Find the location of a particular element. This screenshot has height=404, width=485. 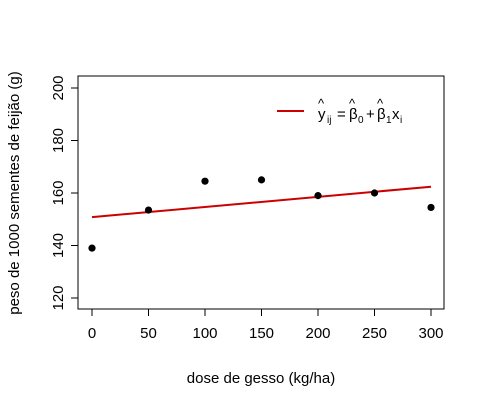

svg-text: i is located at coordinates (401, 120).